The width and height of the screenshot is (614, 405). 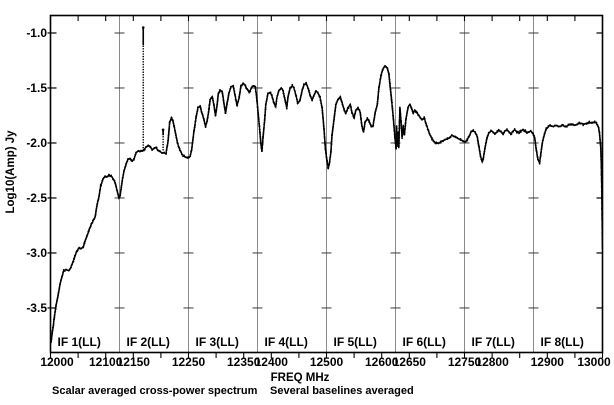 What do you see at coordinates (36, 143) in the screenshot?
I see `y-tick-label: -2.0` at bounding box center [36, 143].